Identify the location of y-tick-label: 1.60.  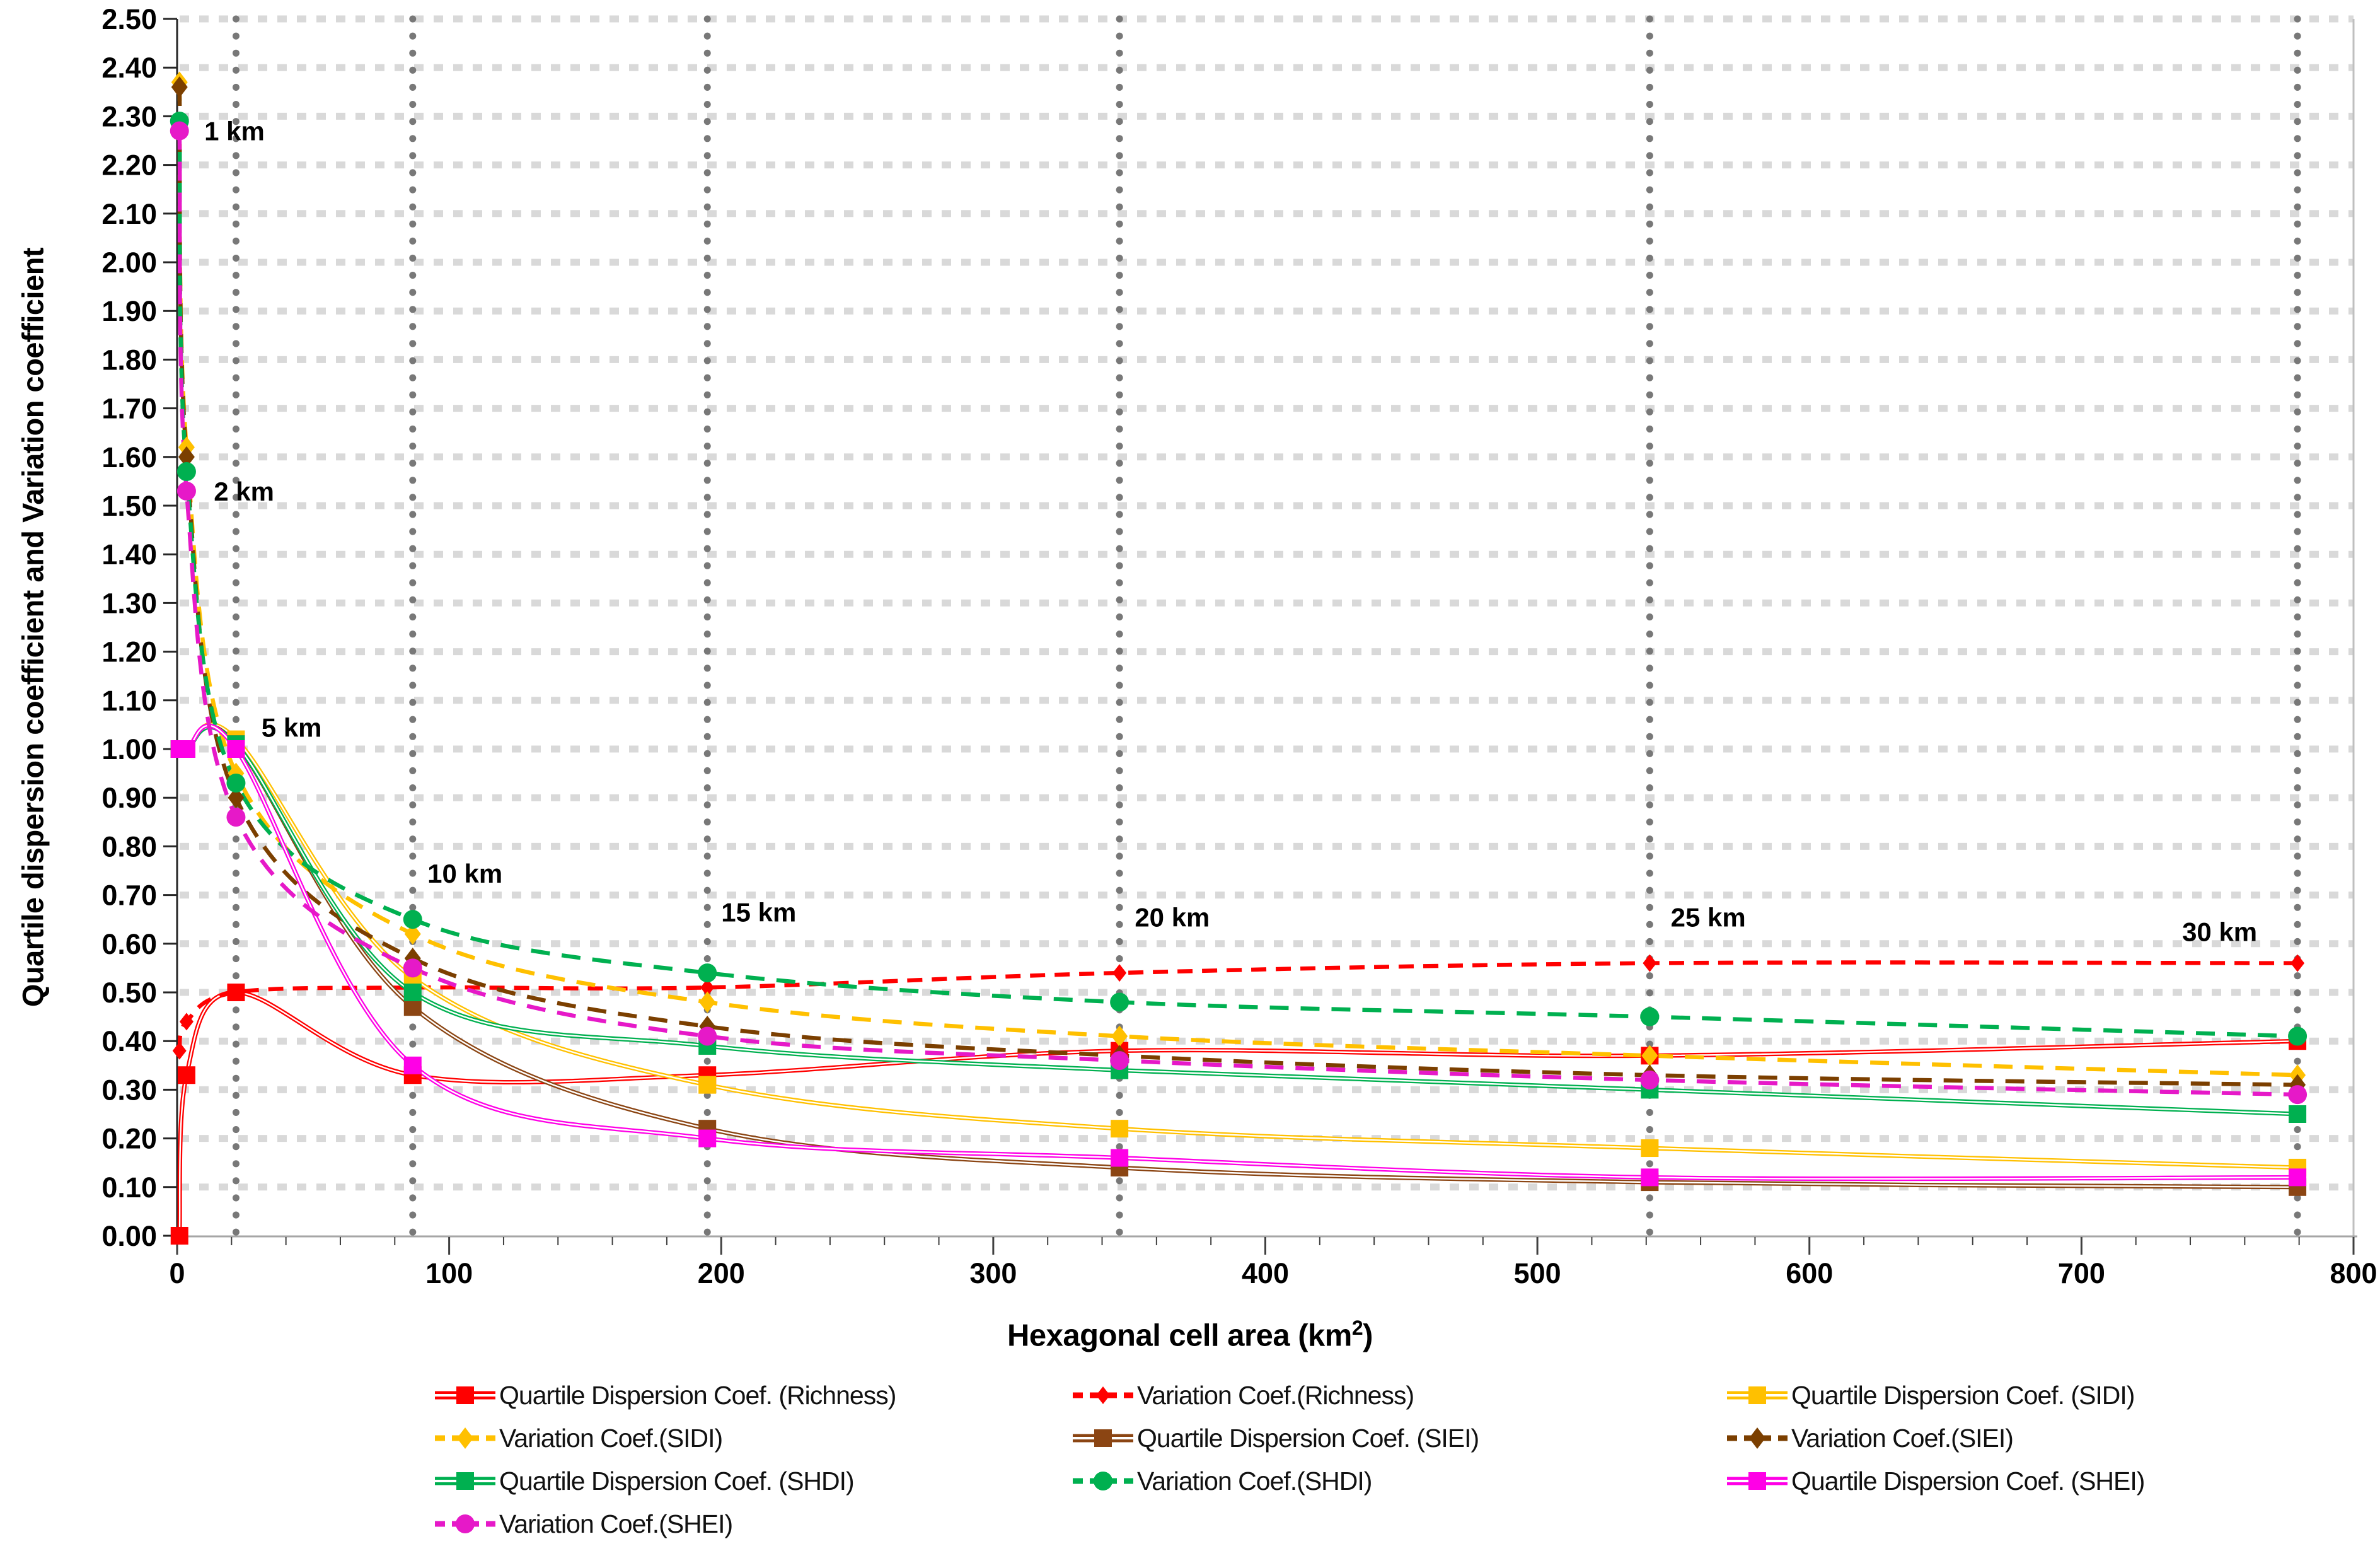
(129, 457).